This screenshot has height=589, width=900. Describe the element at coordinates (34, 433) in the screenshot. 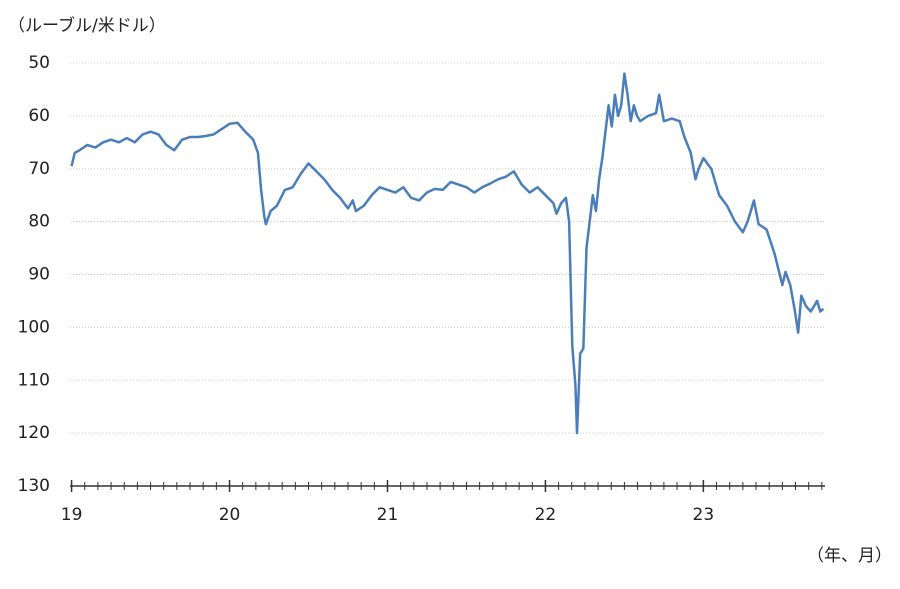

I see `y-tick-label: 120` at that location.